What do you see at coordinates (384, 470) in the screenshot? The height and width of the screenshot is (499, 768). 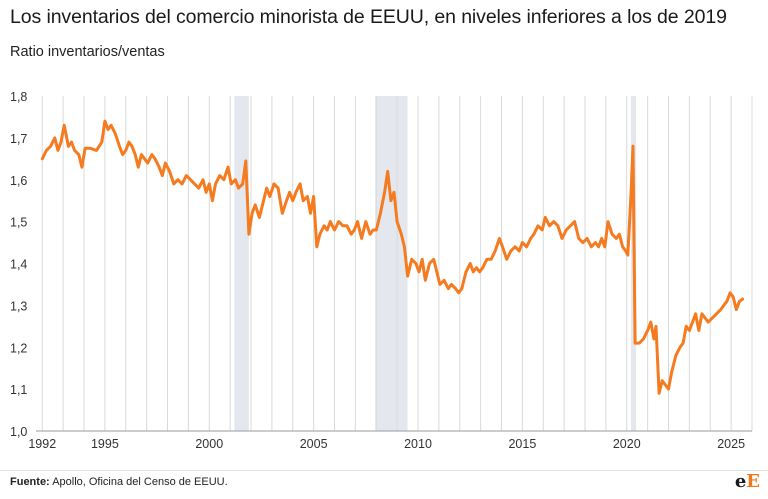 I see `footer-divider` at bounding box center [384, 470].